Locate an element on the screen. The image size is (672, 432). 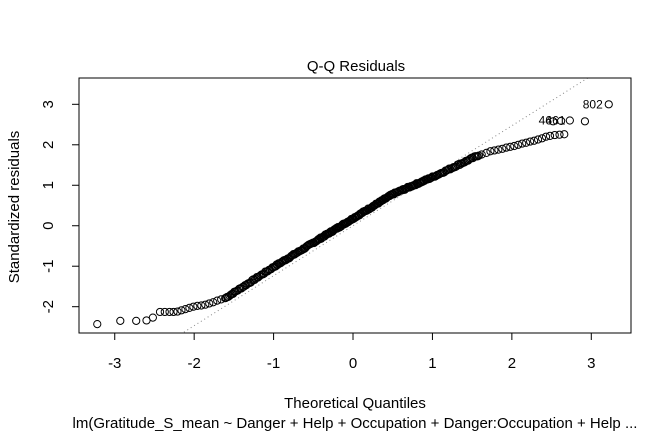
y-tick-label: 3 is located at coordinates (48, 104).